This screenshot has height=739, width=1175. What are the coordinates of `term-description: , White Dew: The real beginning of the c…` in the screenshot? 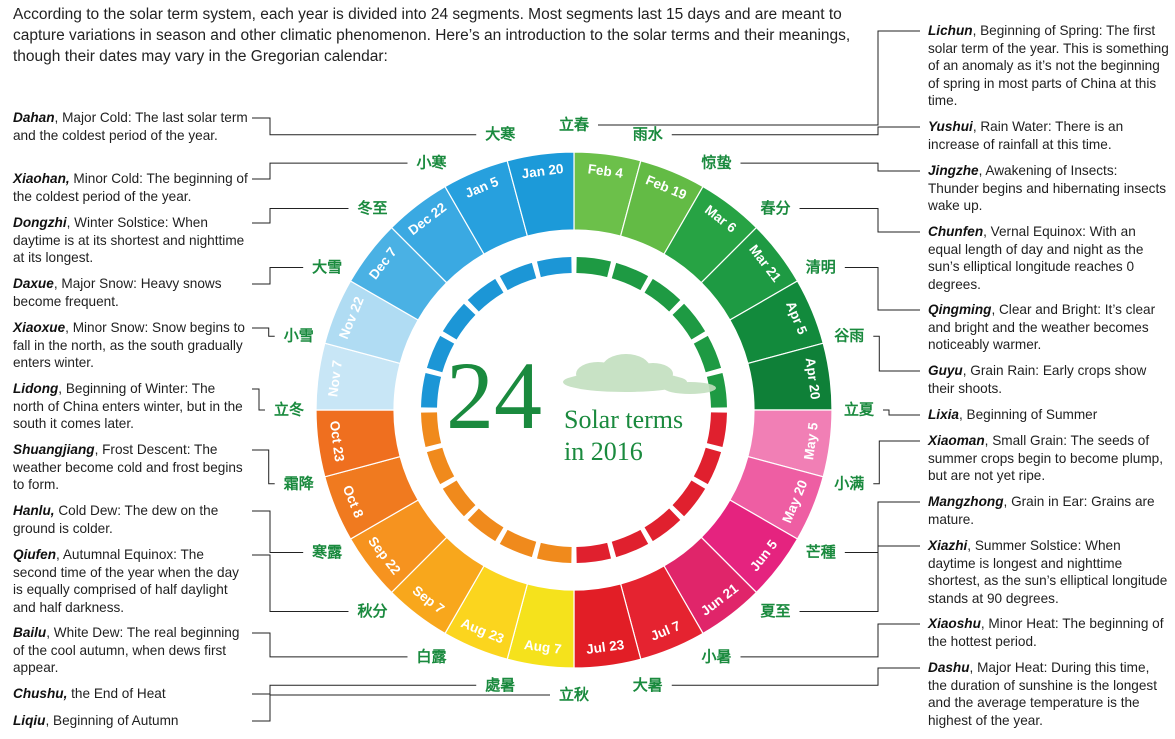 It's located at (126, 650).